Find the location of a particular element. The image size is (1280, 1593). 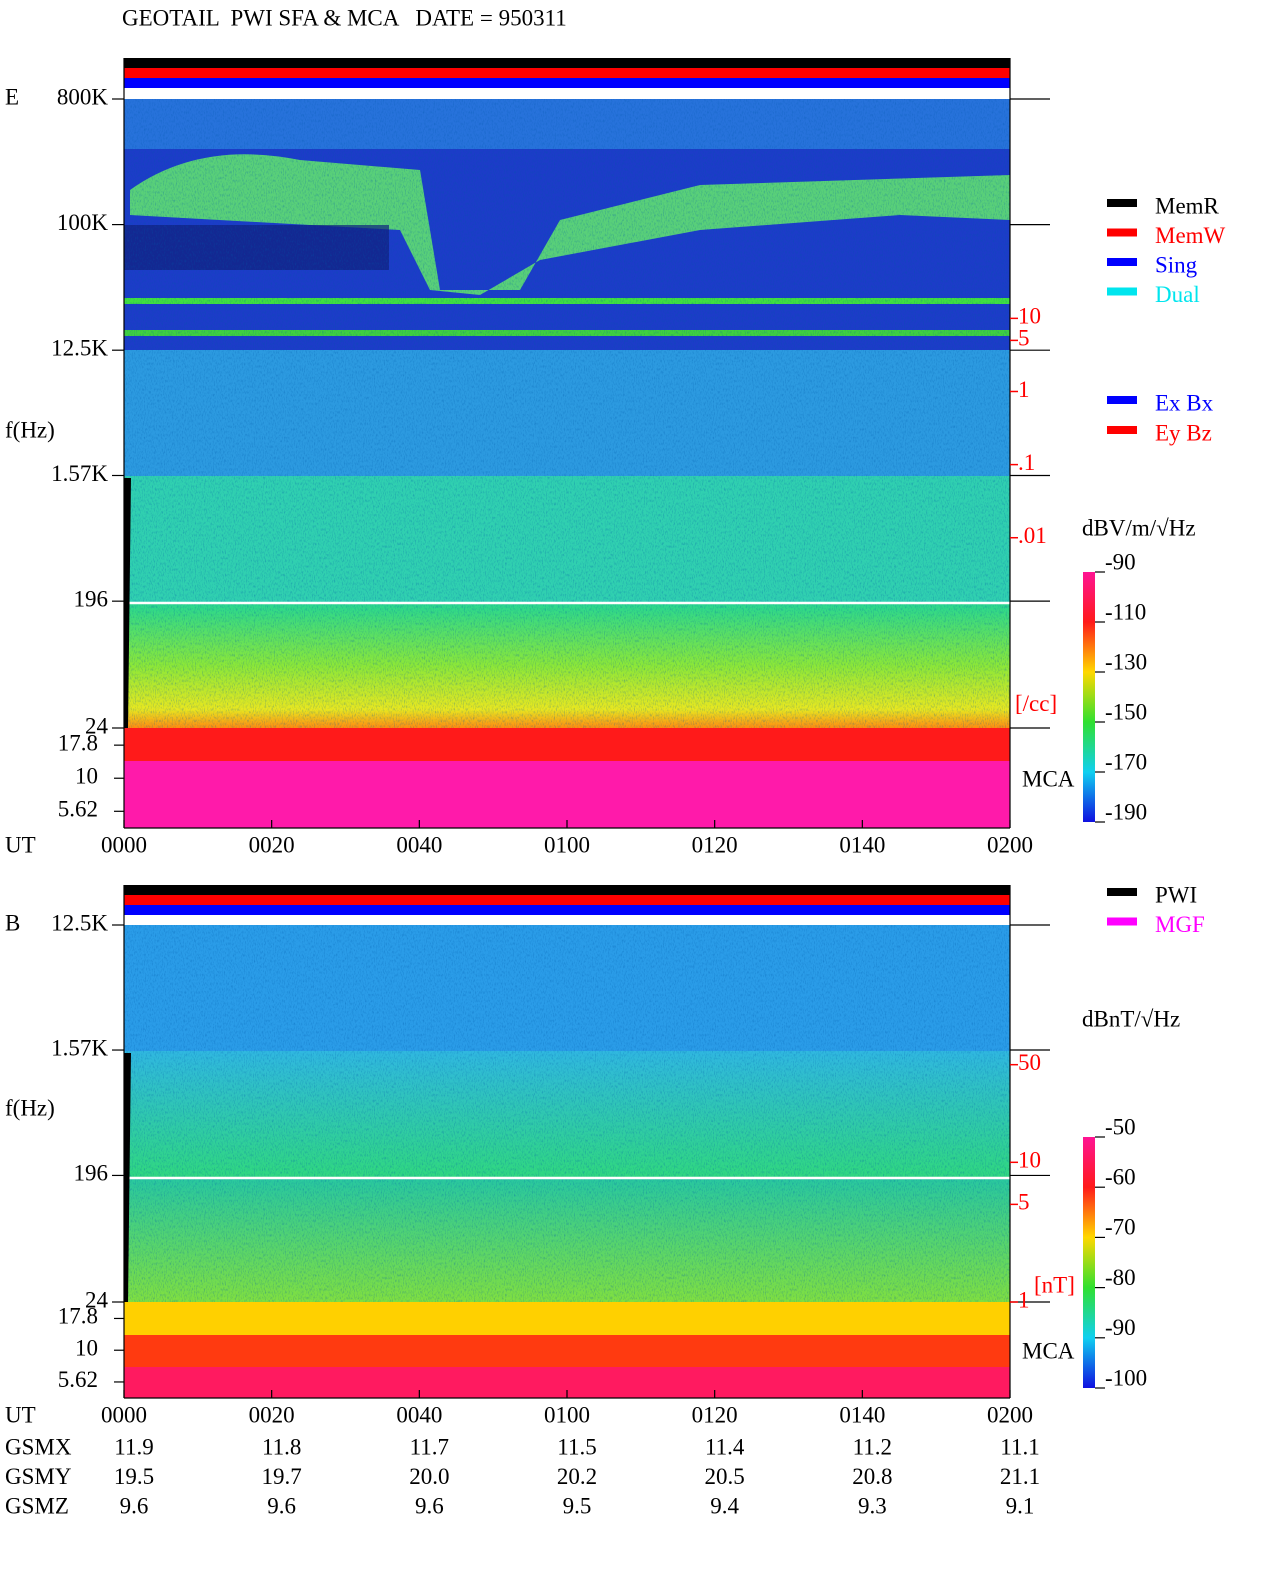

orbit-value: 9.4 is located at coordinates (724, 1505).